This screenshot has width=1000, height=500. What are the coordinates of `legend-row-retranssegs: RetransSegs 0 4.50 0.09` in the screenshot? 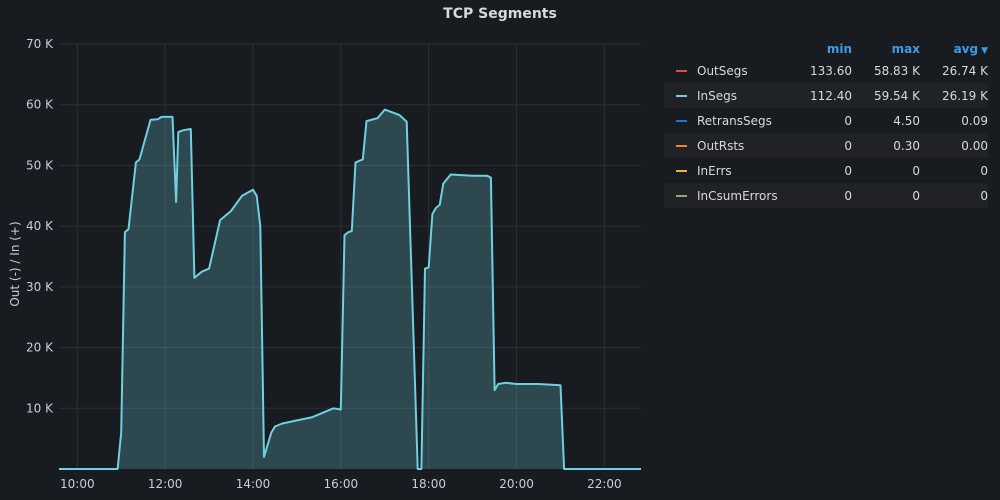 It's located at (826, 120).